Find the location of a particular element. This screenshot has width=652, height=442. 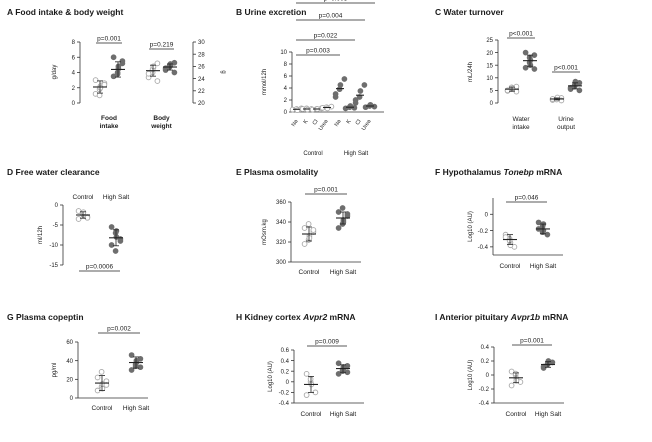

y-axis-tick-label: 0.6 is located at coordinates (285, 351).